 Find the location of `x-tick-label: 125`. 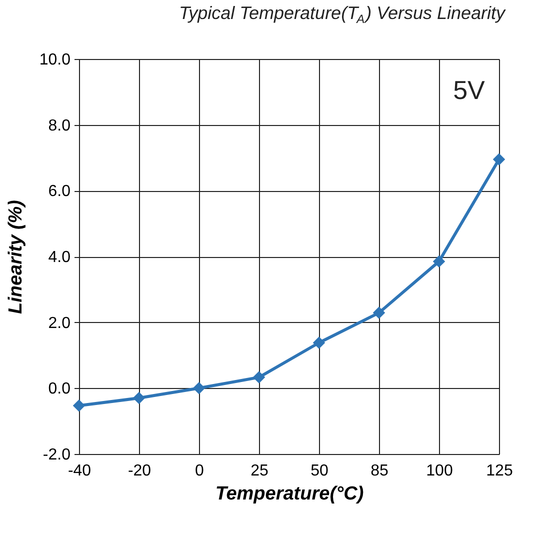

x-tick-label: 125 is located at coordinates (499, 471).